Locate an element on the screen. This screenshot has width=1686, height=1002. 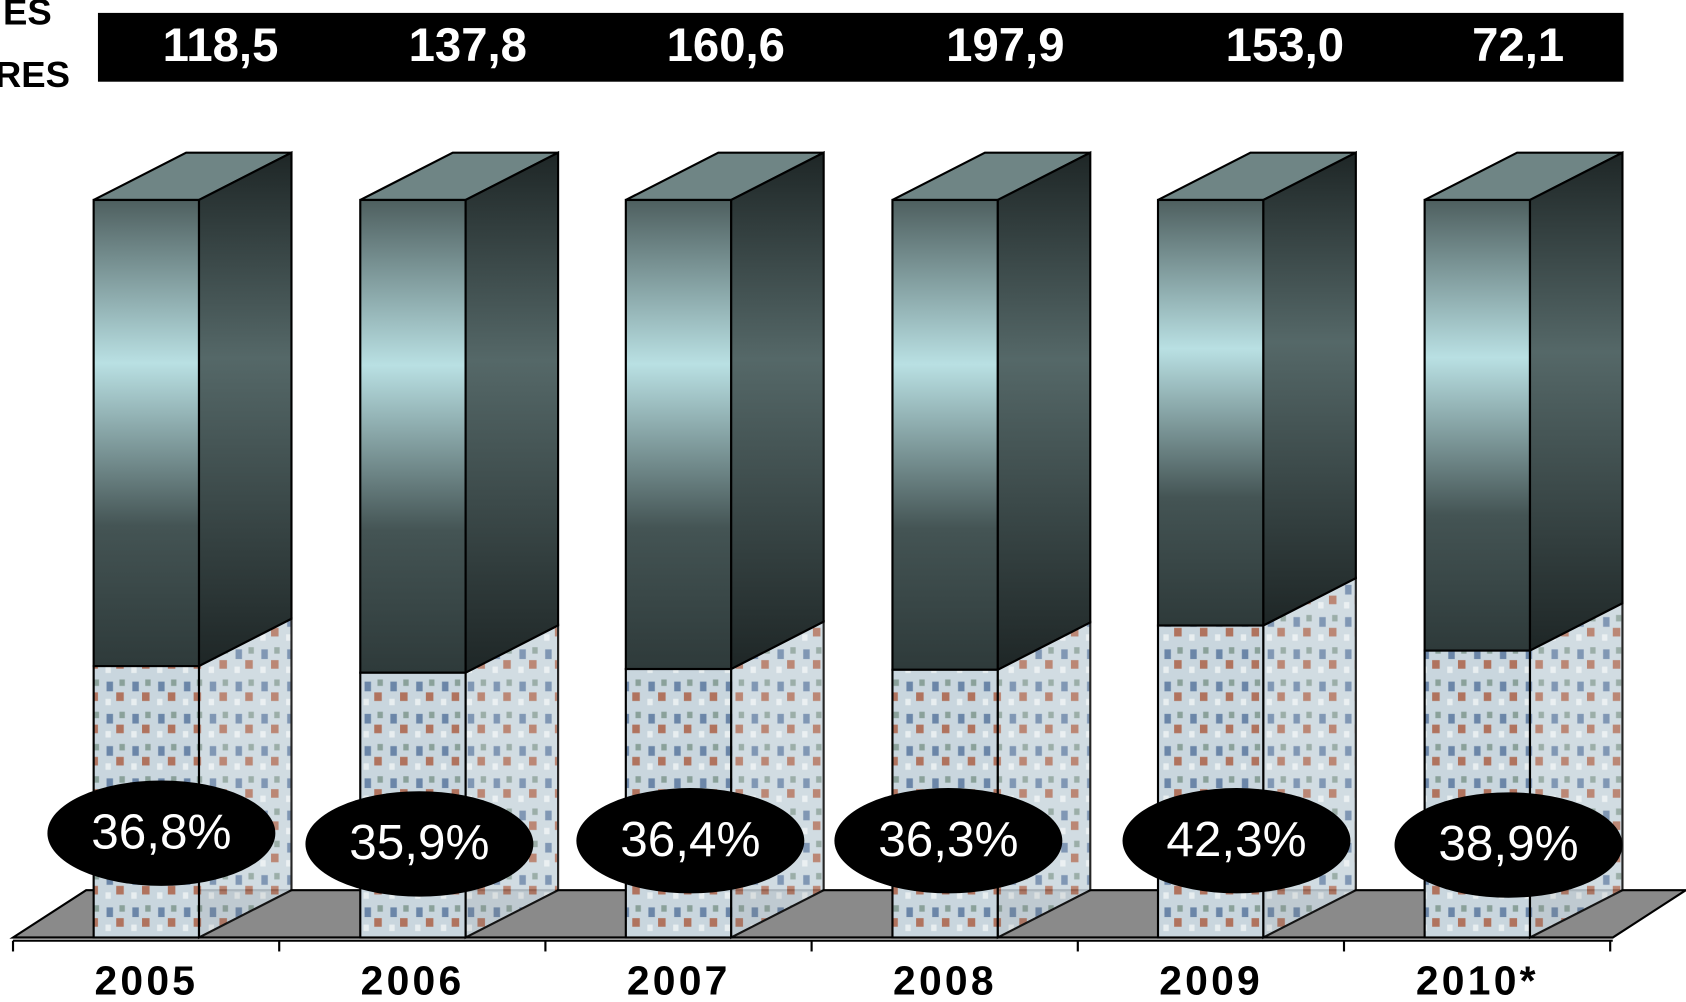
totals-band is located at coordinates (860, 47).